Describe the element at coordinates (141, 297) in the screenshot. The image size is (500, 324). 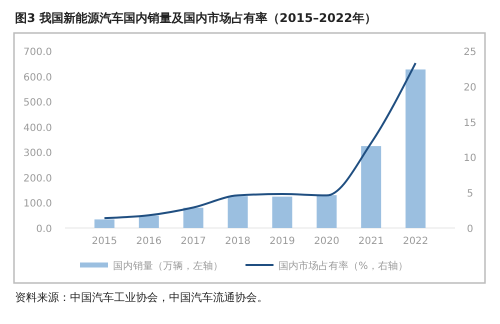
I see `text: 资料来源：中国汽车工业协会，中国汽车流通协会。` at that location.